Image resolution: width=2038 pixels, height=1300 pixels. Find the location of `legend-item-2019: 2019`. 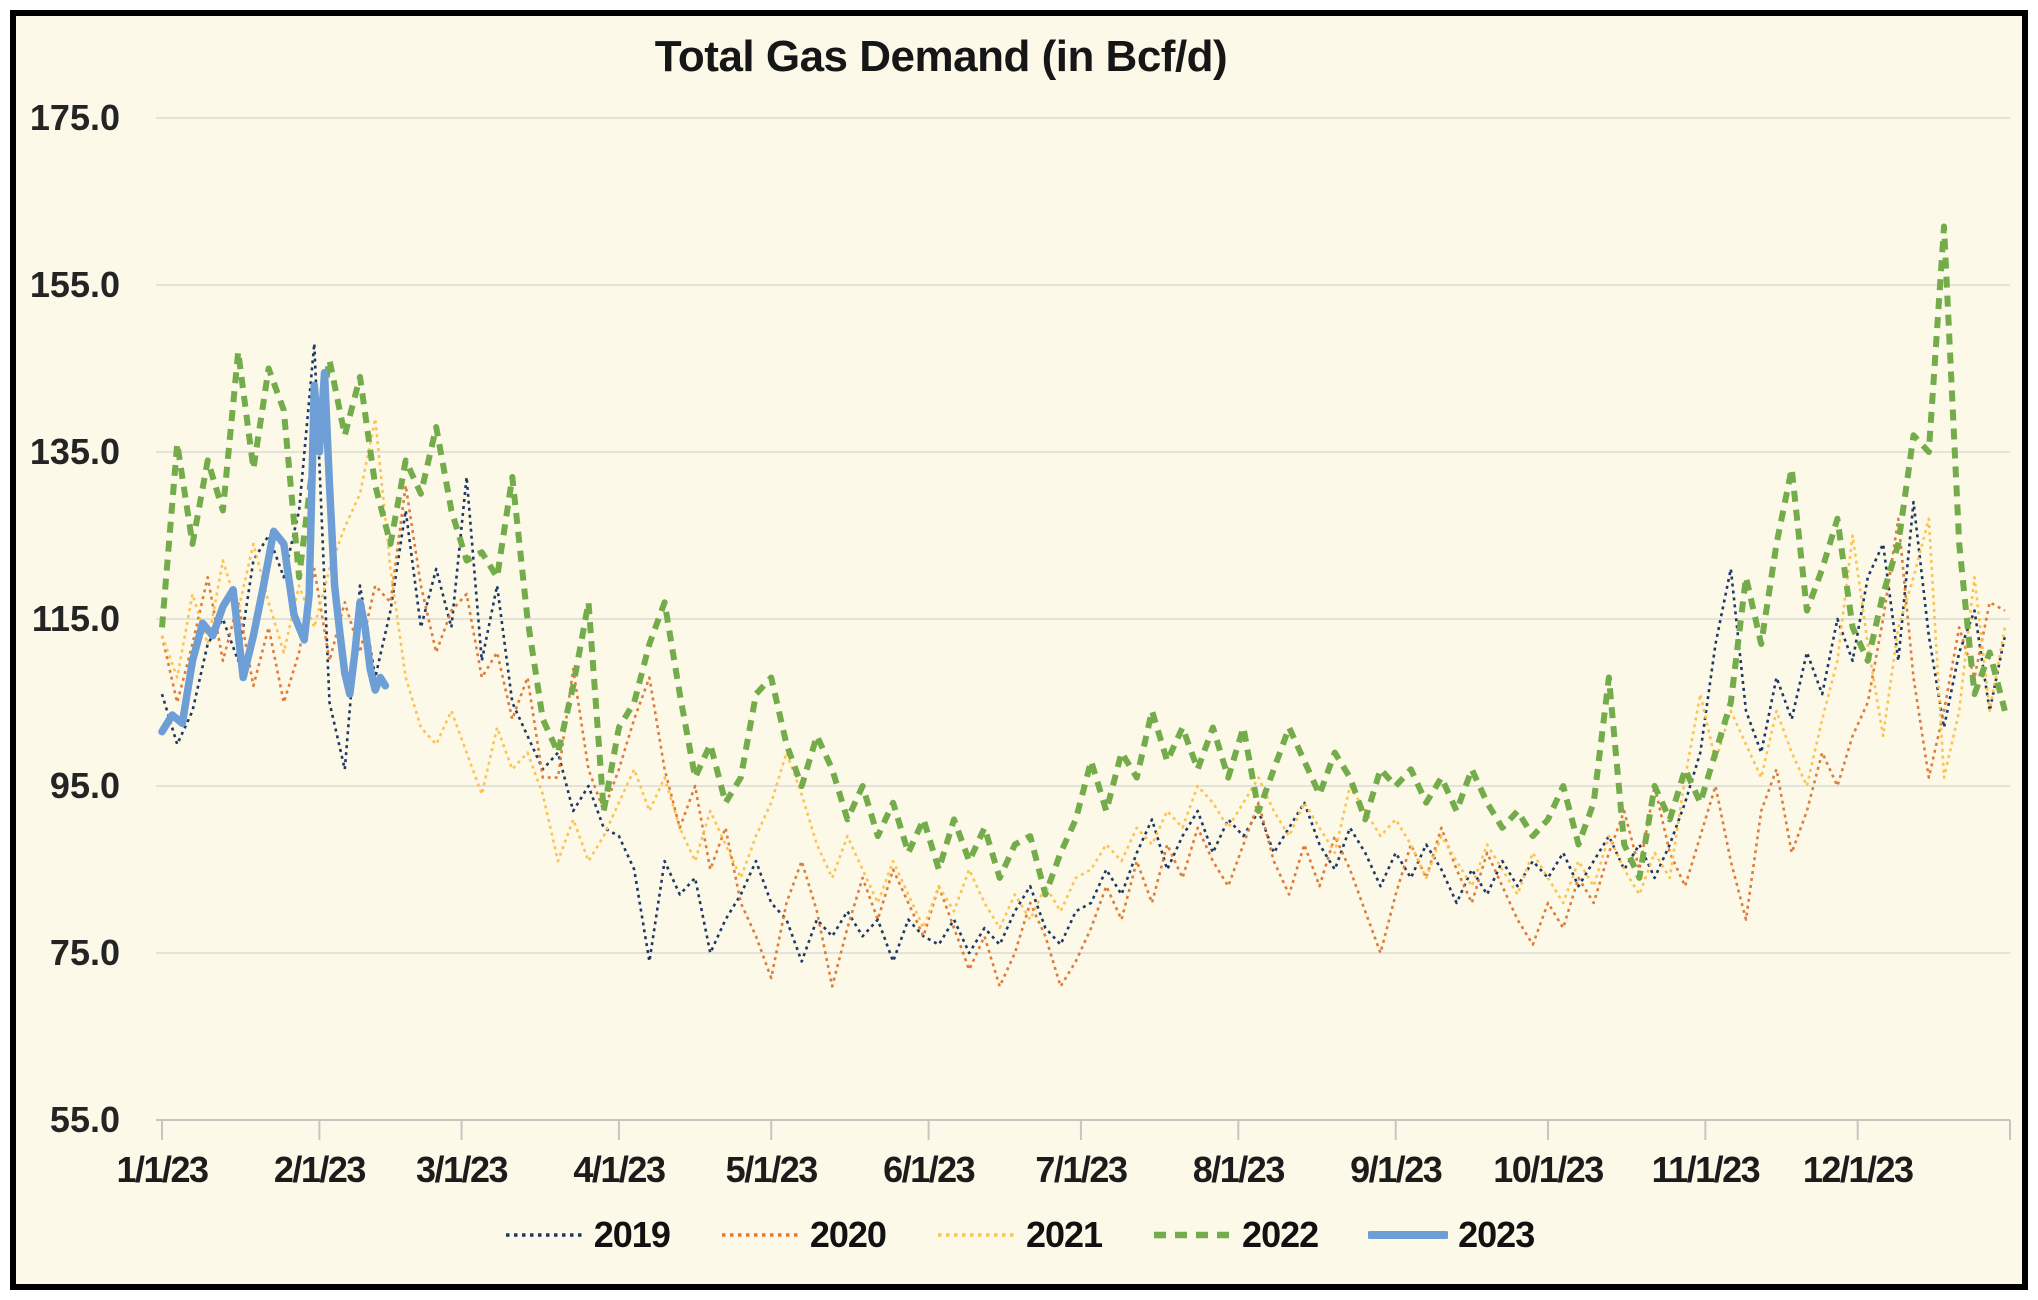

legend-item-2019: 2019 is located at coordinates (587, 1235).